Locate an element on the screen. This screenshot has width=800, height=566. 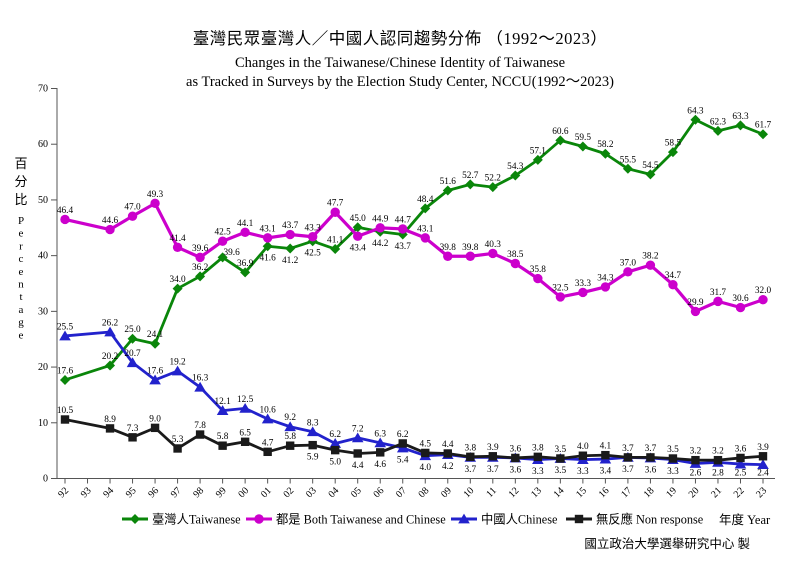
legend-item-both: 都是 Both Taiwanese and Chinese is located at coordinates (346, 520).